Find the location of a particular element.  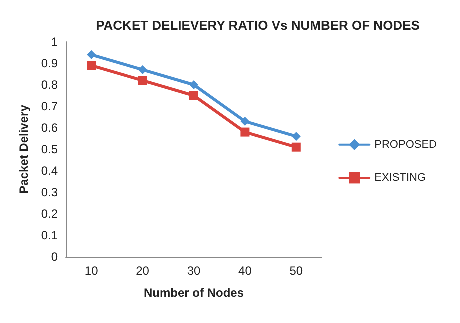

y-tick-label: 0.1 is located at coordinates (49, 235).